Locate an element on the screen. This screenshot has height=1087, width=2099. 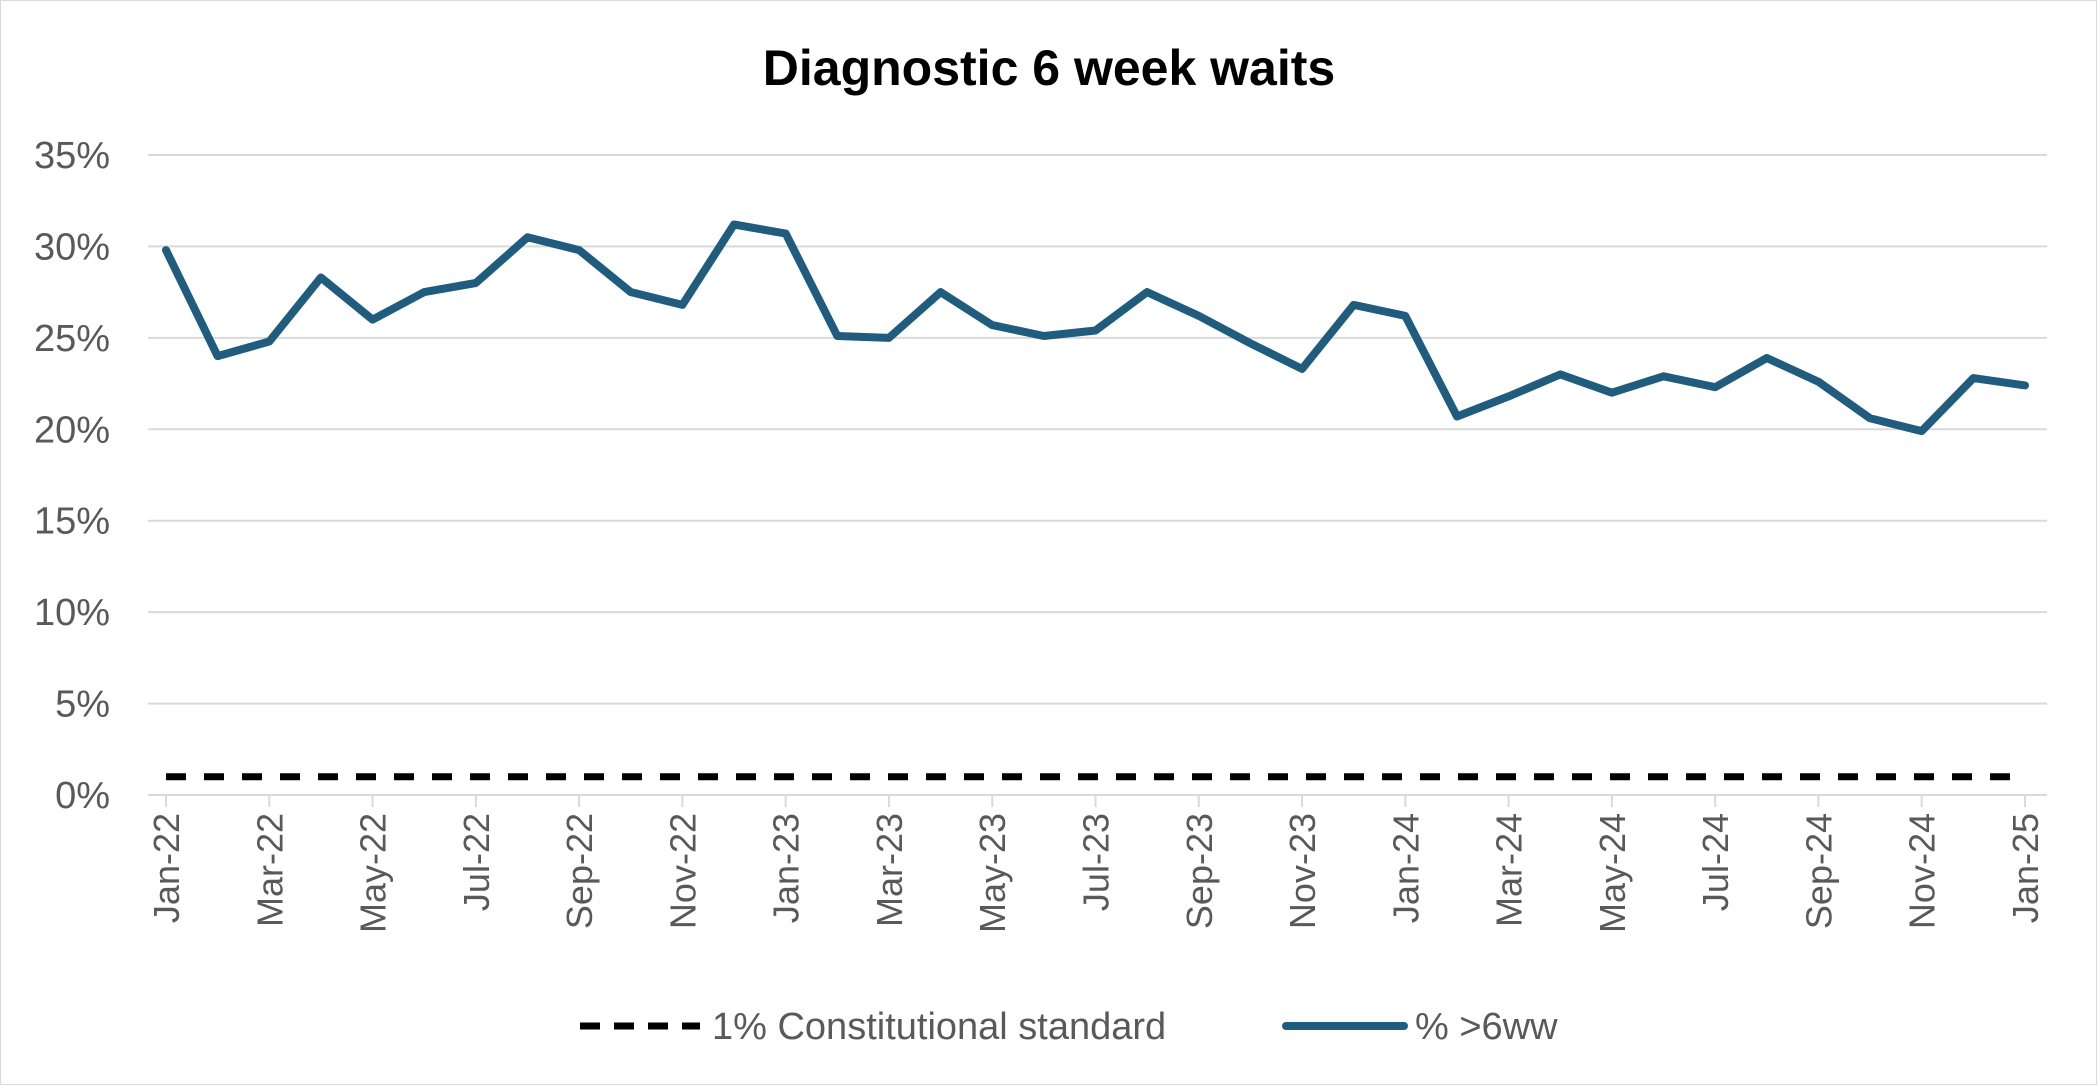
legend: 1% Constitutional standard % >6ww is located at coordinates (1069, 1027).